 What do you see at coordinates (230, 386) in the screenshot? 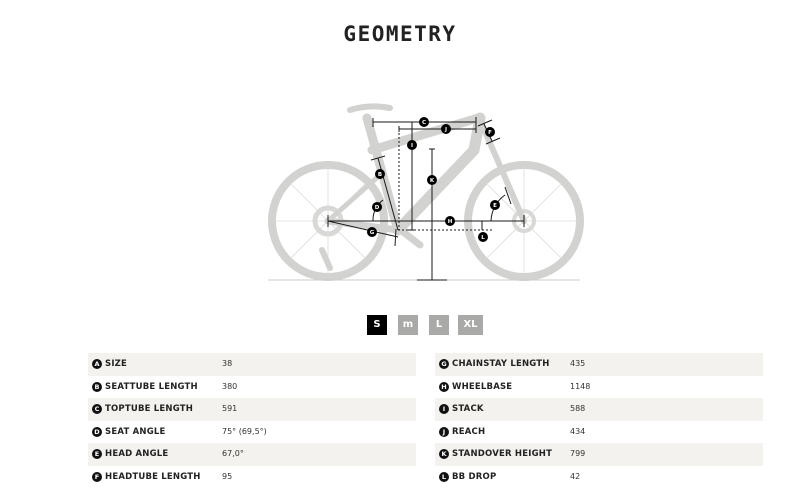
I see `spec-value: 380` at bounding box center [230, 386].